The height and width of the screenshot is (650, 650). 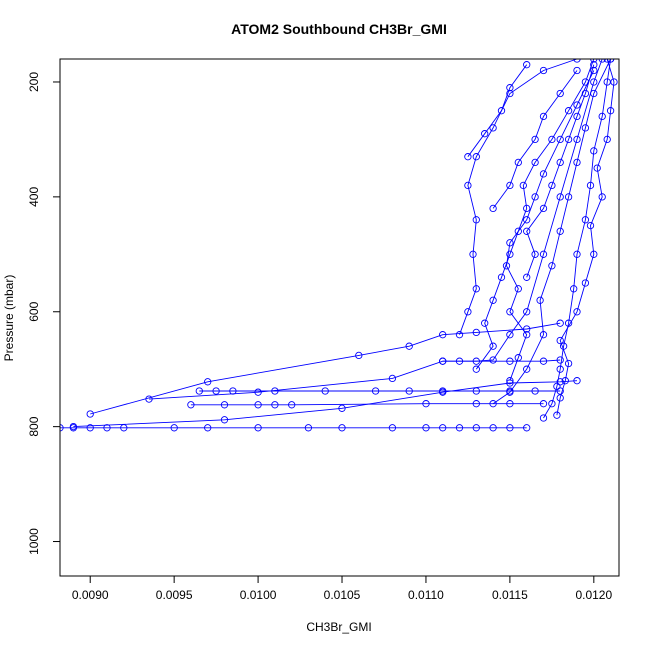 What do you see at coordinates (593, 595) in the screenshot?
I see `x-tick-label: 0.0120` at bounding box center [593, 595].